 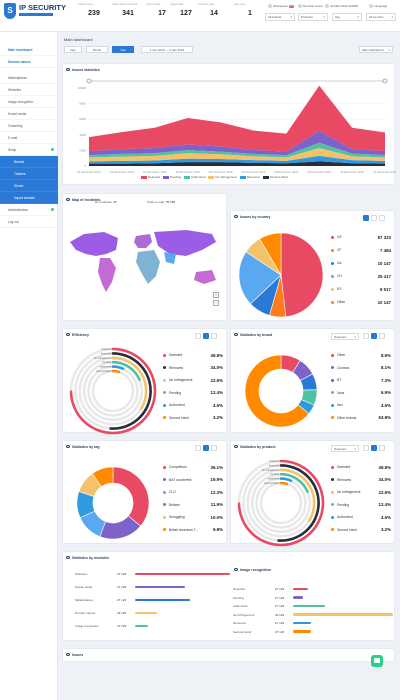 I want to click on product-metric-select: Detected ▾, so click(x=345, y=448).